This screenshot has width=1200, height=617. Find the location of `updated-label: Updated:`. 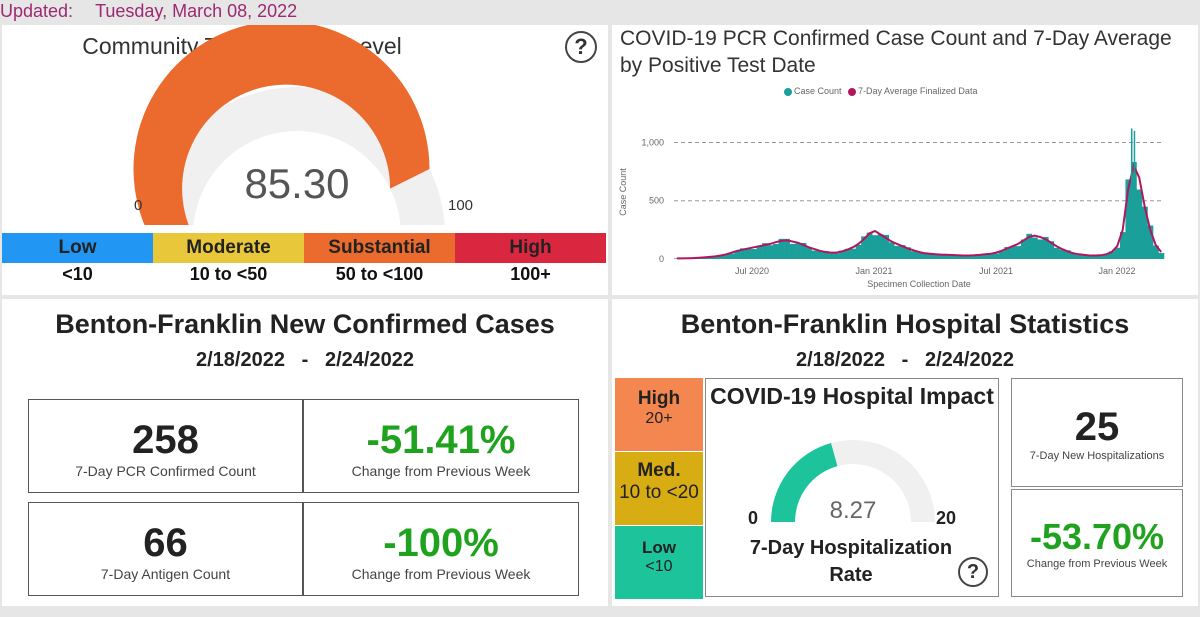

updated-label: Updated: is located at coordinates (37, 11).